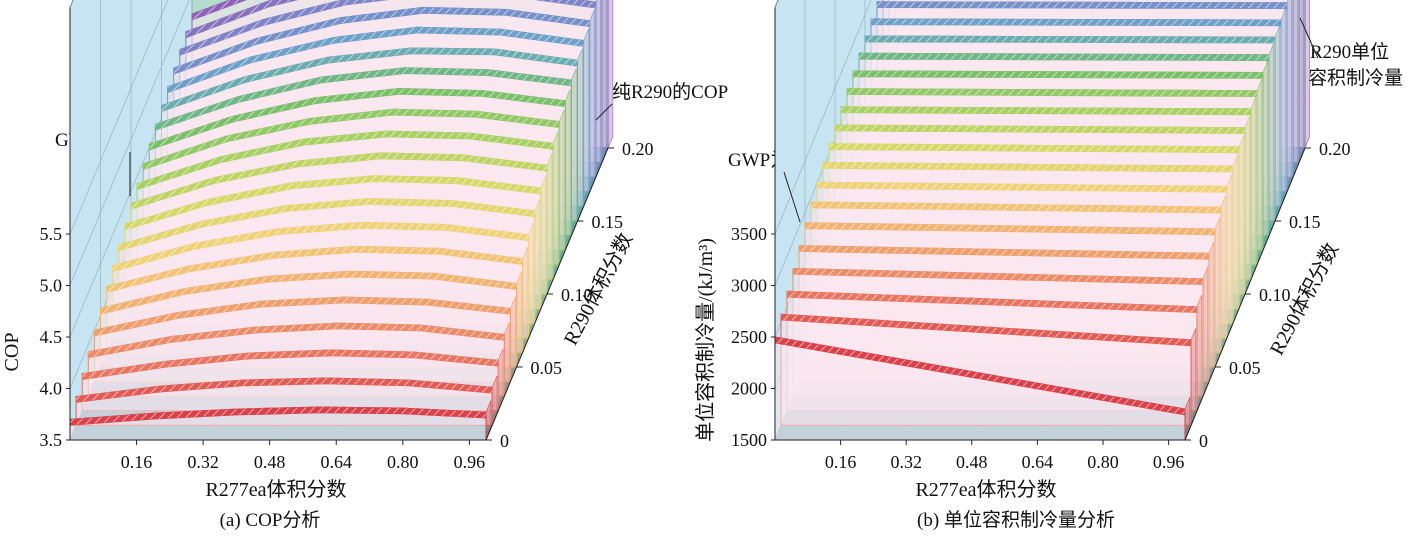  Describe the element at coordinates (270, 520) in the screenshot. I see `panel-a-caption: (a) COP分析` at that location.